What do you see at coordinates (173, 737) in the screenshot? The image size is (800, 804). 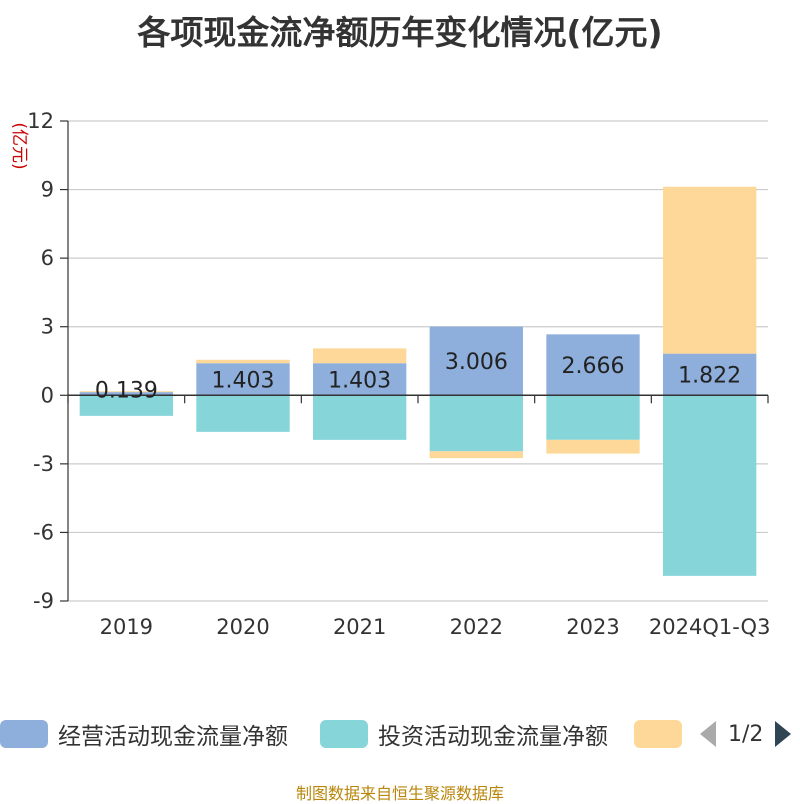 I see `legend-label-operating: 经营活动现金流量净额` at bounding box center [173, 737].